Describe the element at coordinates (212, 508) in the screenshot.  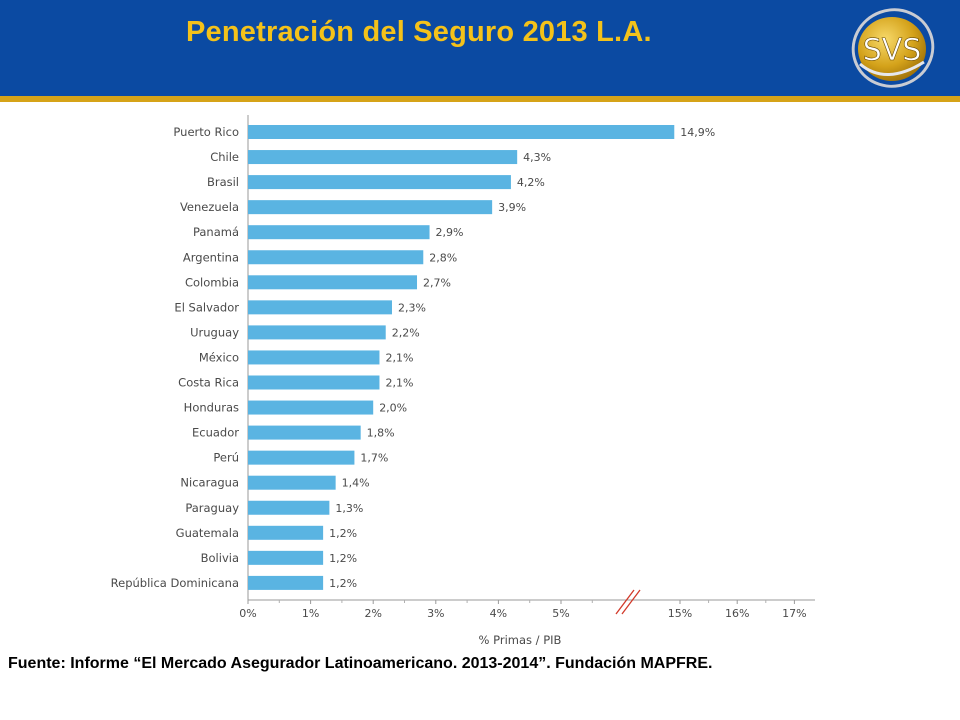
I see `category-label-15: Paraguay` at that location.